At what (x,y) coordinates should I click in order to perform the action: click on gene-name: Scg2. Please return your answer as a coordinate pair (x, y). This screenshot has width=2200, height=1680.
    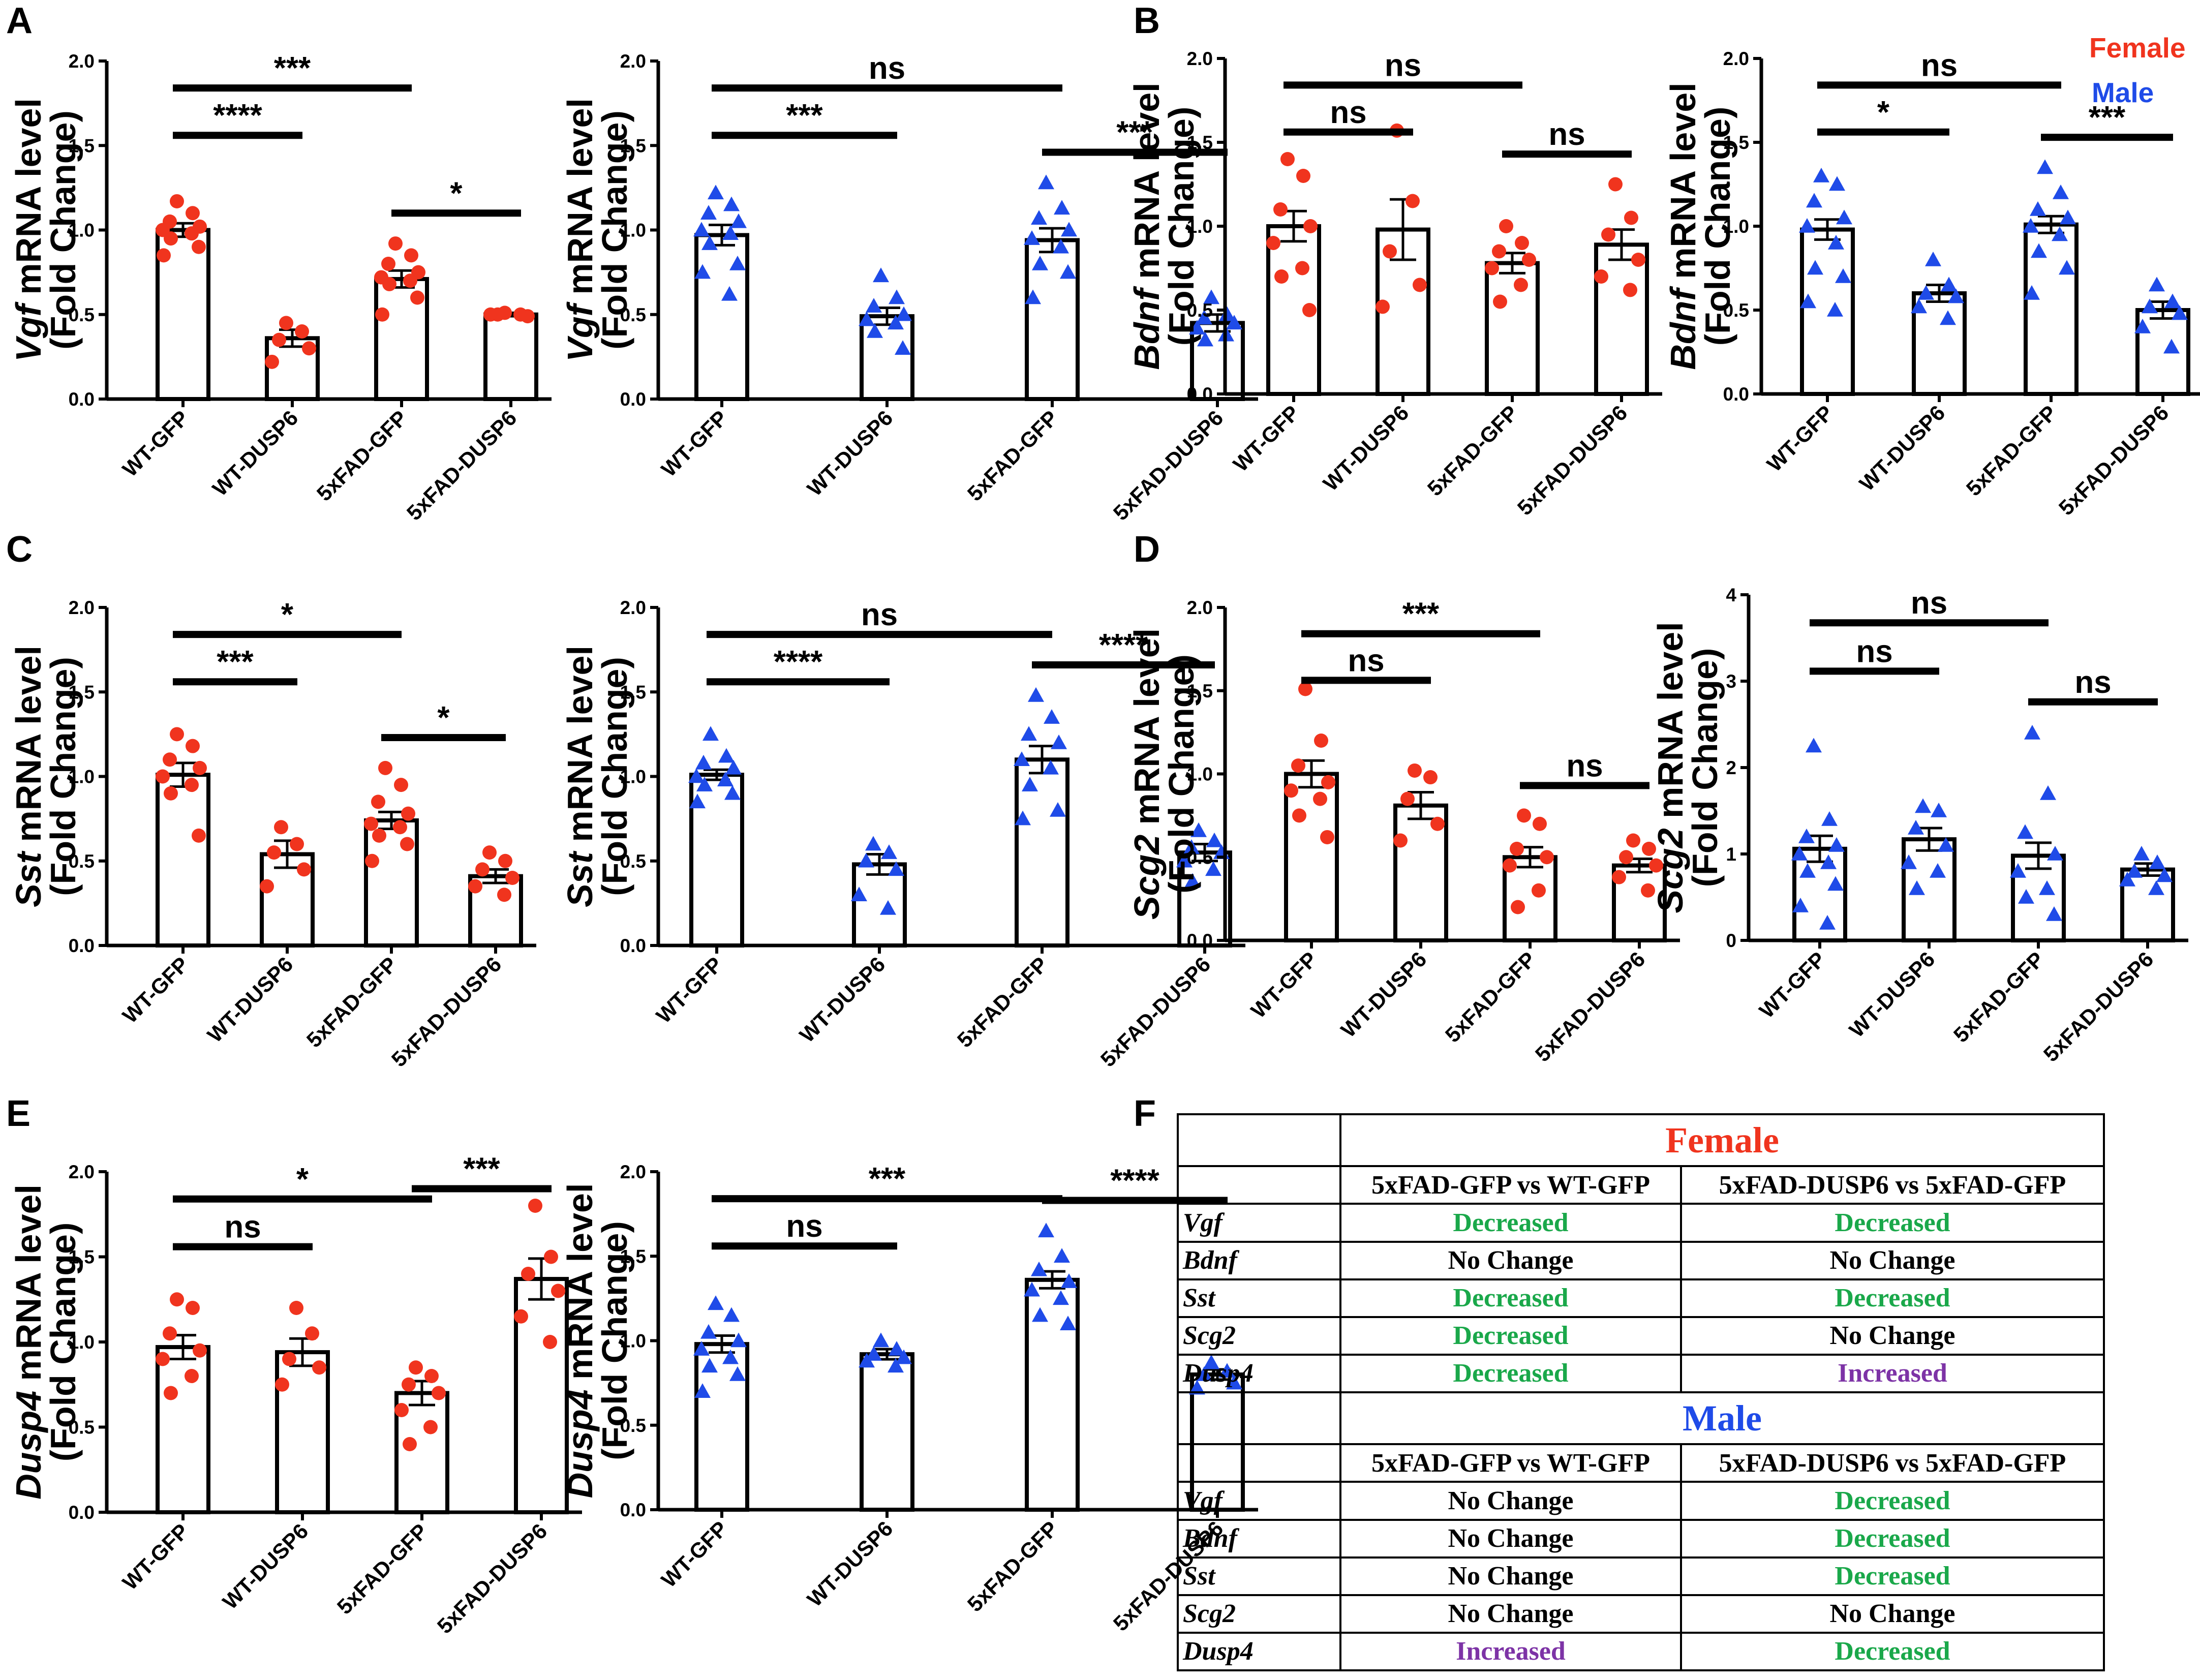
    Looking at the image, I should click on (1259, 1336).